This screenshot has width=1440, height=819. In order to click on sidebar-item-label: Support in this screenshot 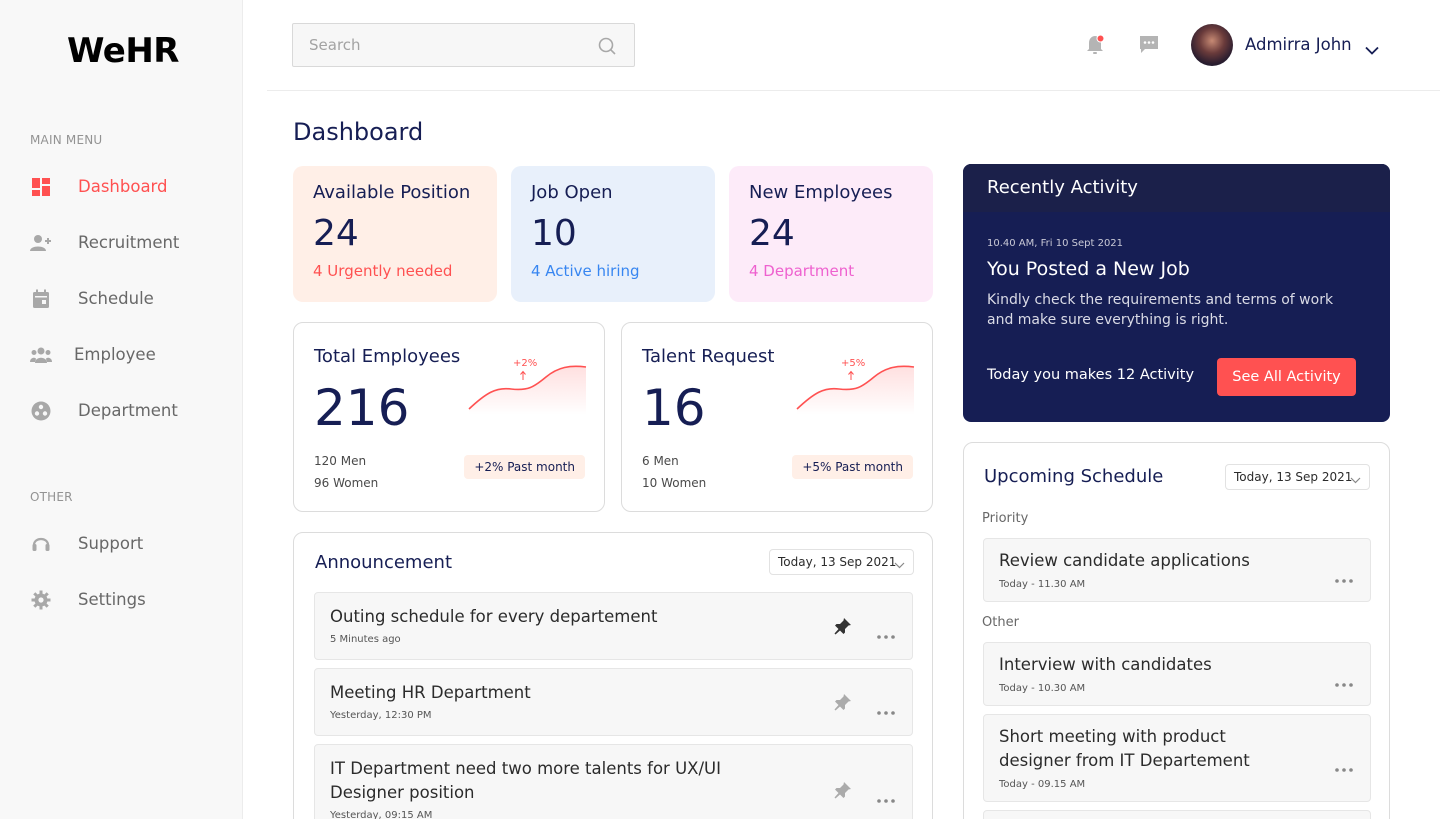, I will do `click(111, 543)`.